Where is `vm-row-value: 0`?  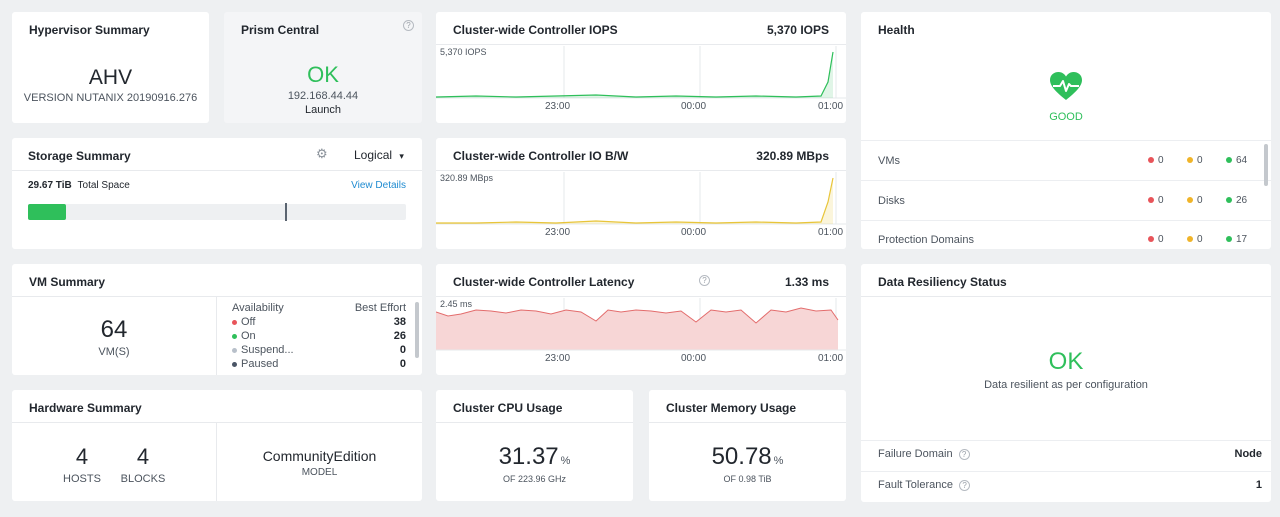
vm-row-value: 0 is located at coordinates (402, 350).